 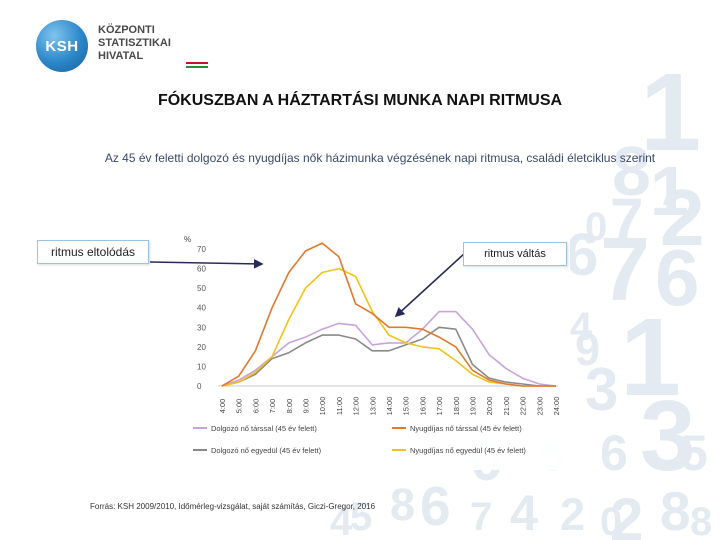 I want to click on logo-wordmark: KÖZPONTI STATISZTIKAI HIVATAL, so click(x=134, y=43).